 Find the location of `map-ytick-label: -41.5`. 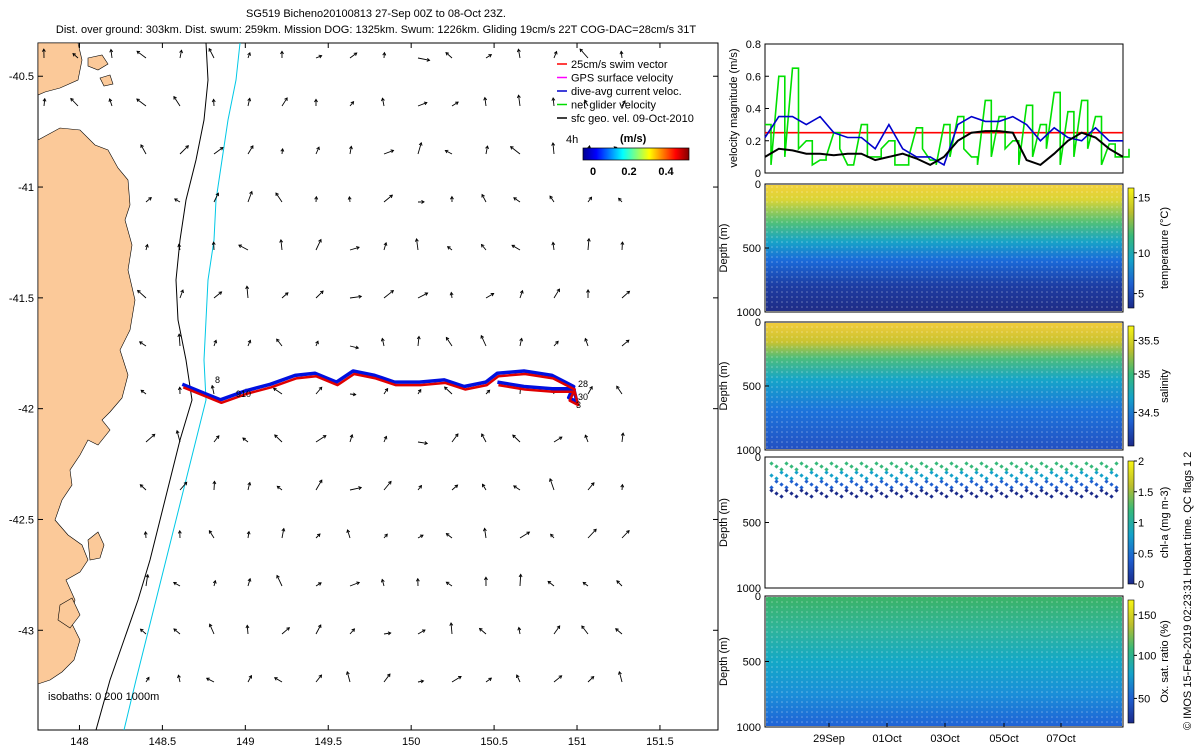

map-ytick-label: -41.5 is located at coordinates (21, 299).